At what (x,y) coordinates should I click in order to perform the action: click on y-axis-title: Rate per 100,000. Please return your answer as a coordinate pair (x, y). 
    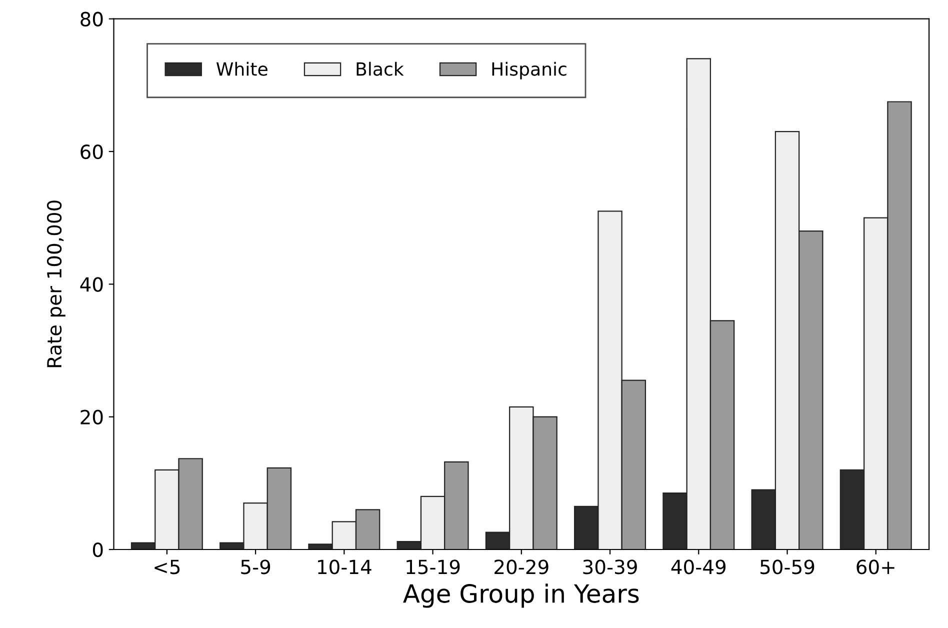
    Looking at the image, I should click on (56, 284).